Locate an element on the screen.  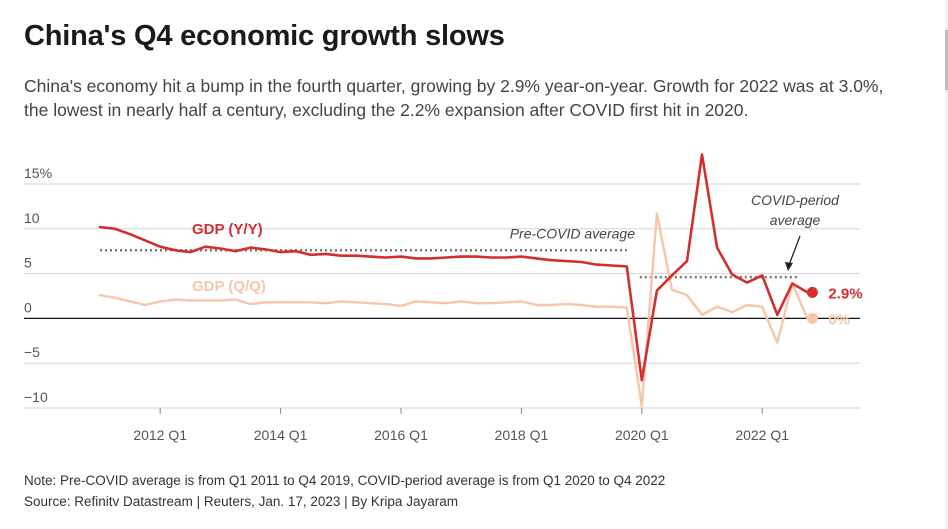
y-tick-label: −5 is located at coordinates (32, 352).